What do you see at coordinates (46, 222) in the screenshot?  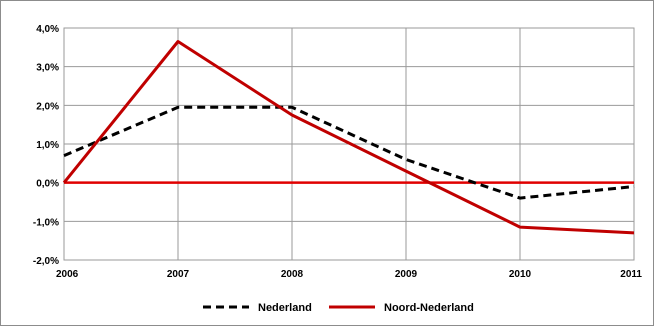 I see `y-tick-label: -1,0%` at bounding box center [46, 222].